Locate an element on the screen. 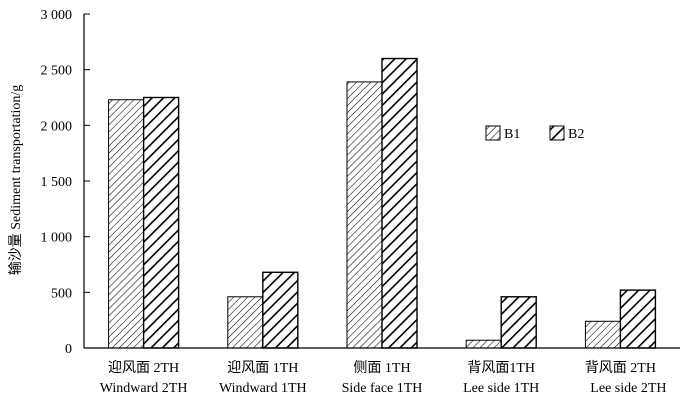 The image size is (700, 400). y-axis-title: 输沙量 Sediment transportation/g is located at coordinates (16, 180).